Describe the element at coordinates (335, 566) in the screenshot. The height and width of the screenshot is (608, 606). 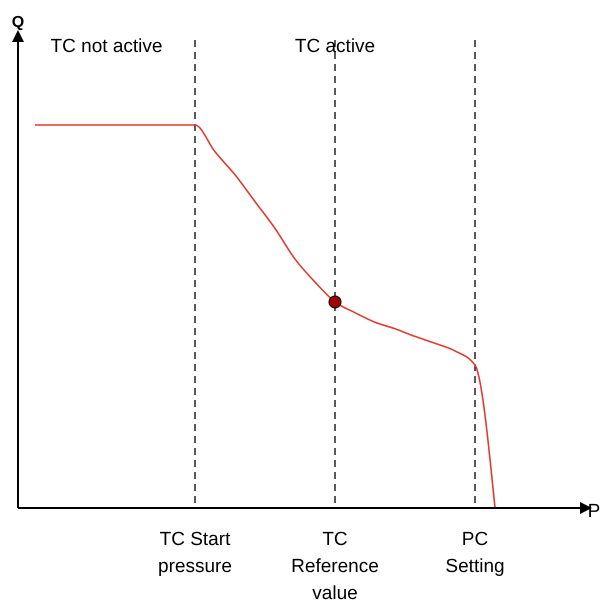
I see `x-tick-label: TC Reference value` at that location.